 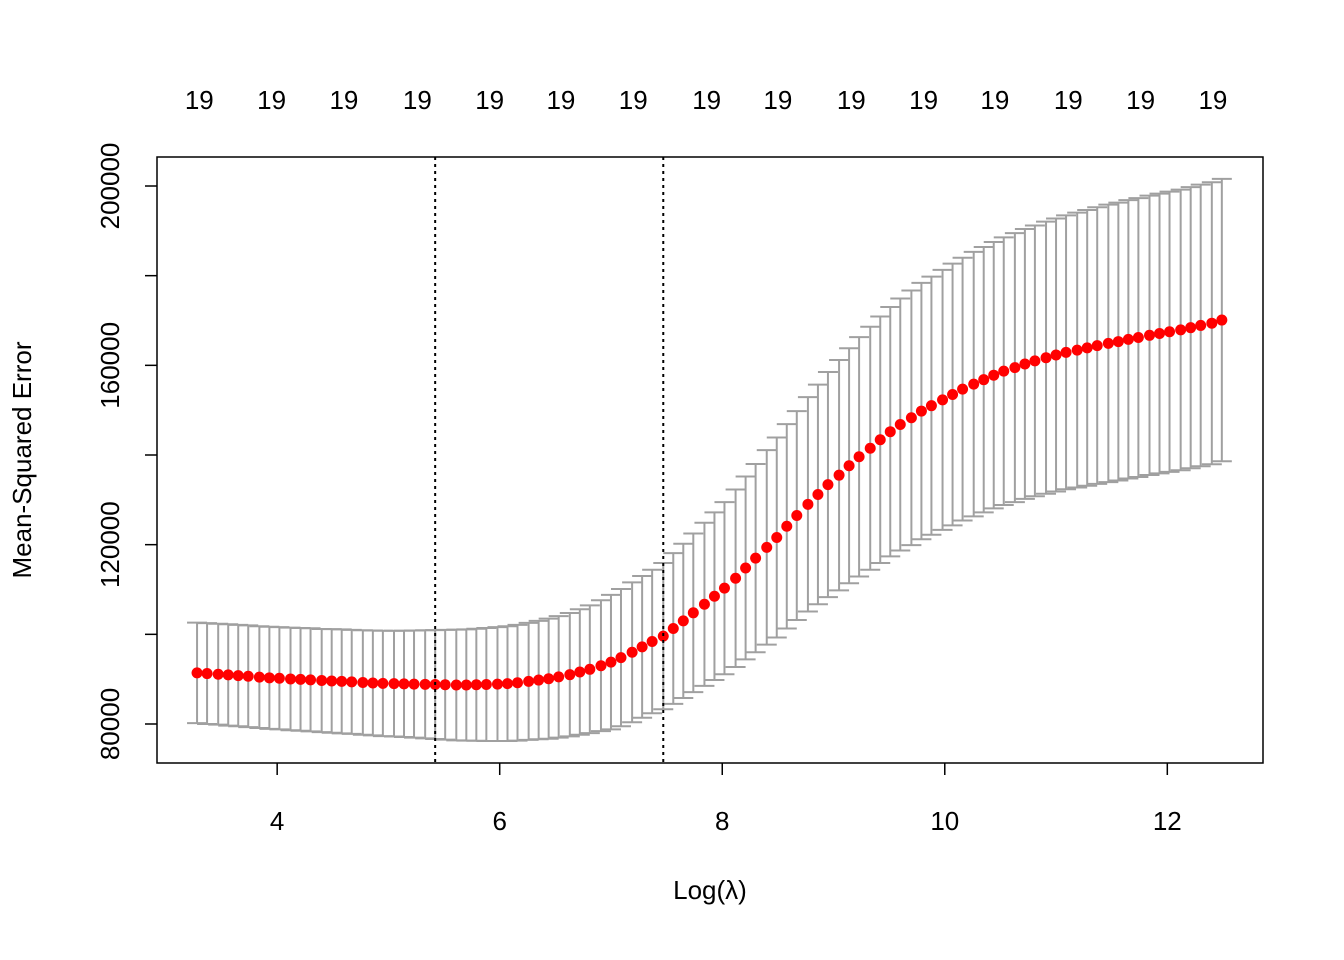 I want to click on x-tick-label: 4, so click(x=277, y=821).